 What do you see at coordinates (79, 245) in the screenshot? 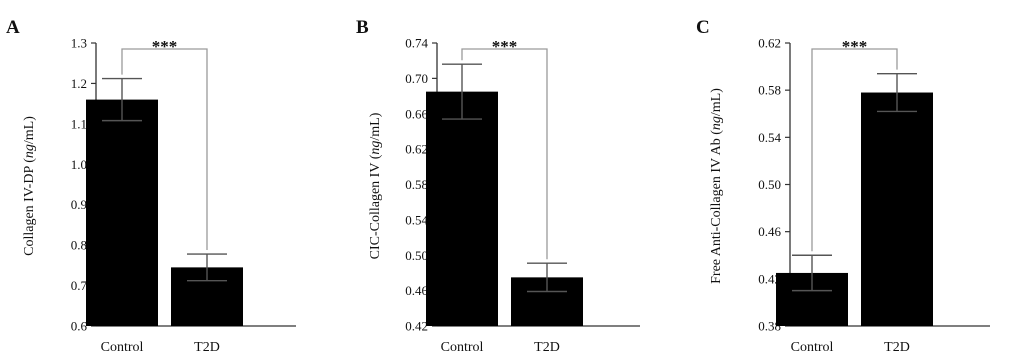
I see `y-tick-label: 0.8` at bounding box center [79, 245].